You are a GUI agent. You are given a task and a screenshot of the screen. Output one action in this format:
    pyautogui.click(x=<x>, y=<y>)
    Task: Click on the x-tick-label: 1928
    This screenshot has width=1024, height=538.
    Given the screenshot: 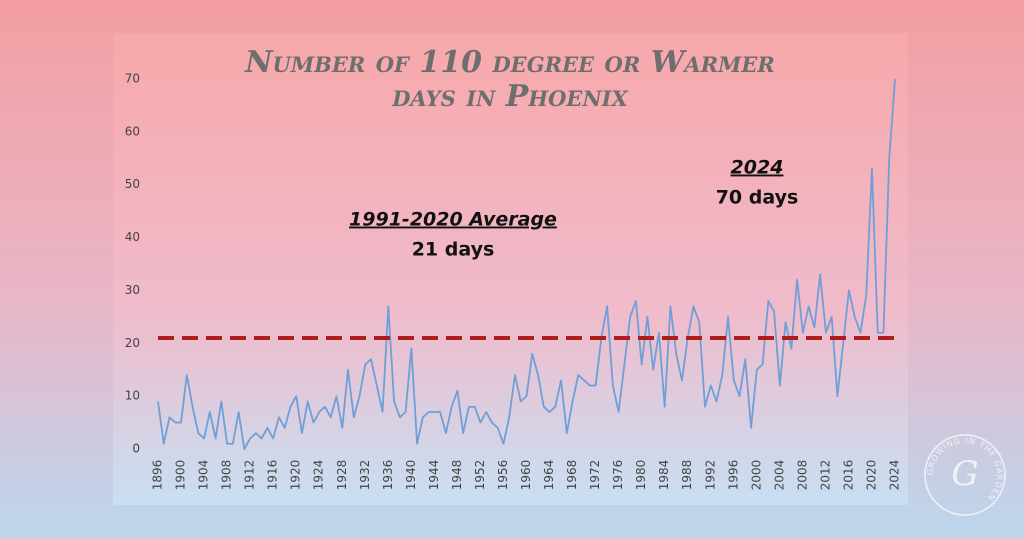 What is the action you would take?
    pyautogui.click(x=342, y=475)
    